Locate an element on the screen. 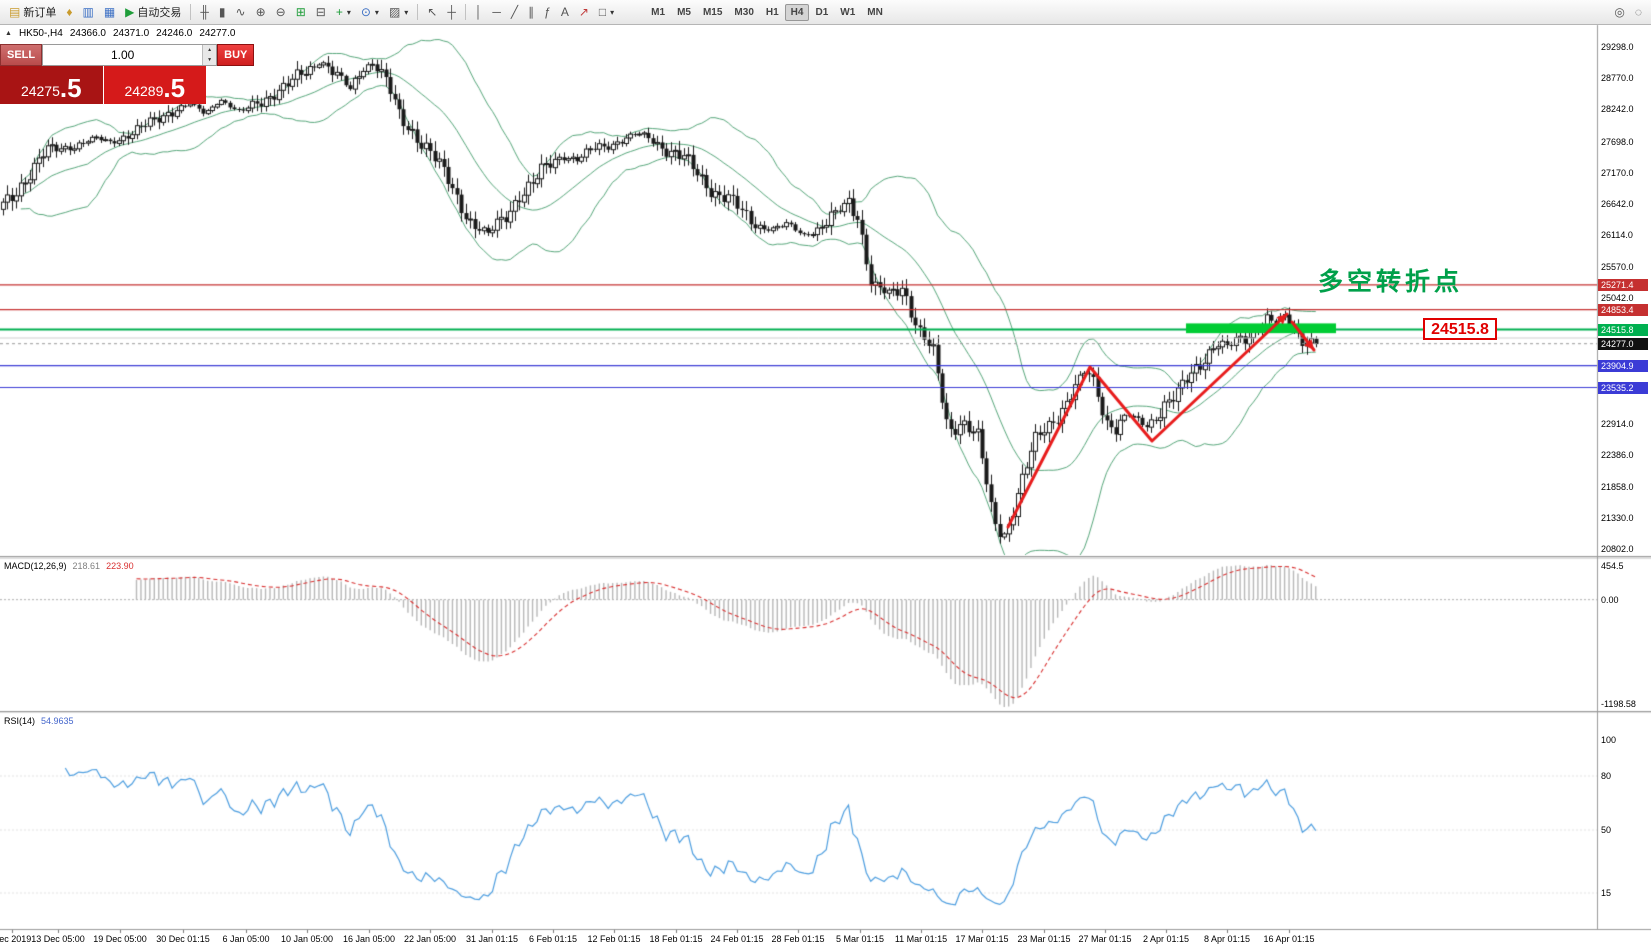 The width and height of the screenshot is (1651, 950). bar-chart-icon: ╫ is located at coordinates (204, 12).